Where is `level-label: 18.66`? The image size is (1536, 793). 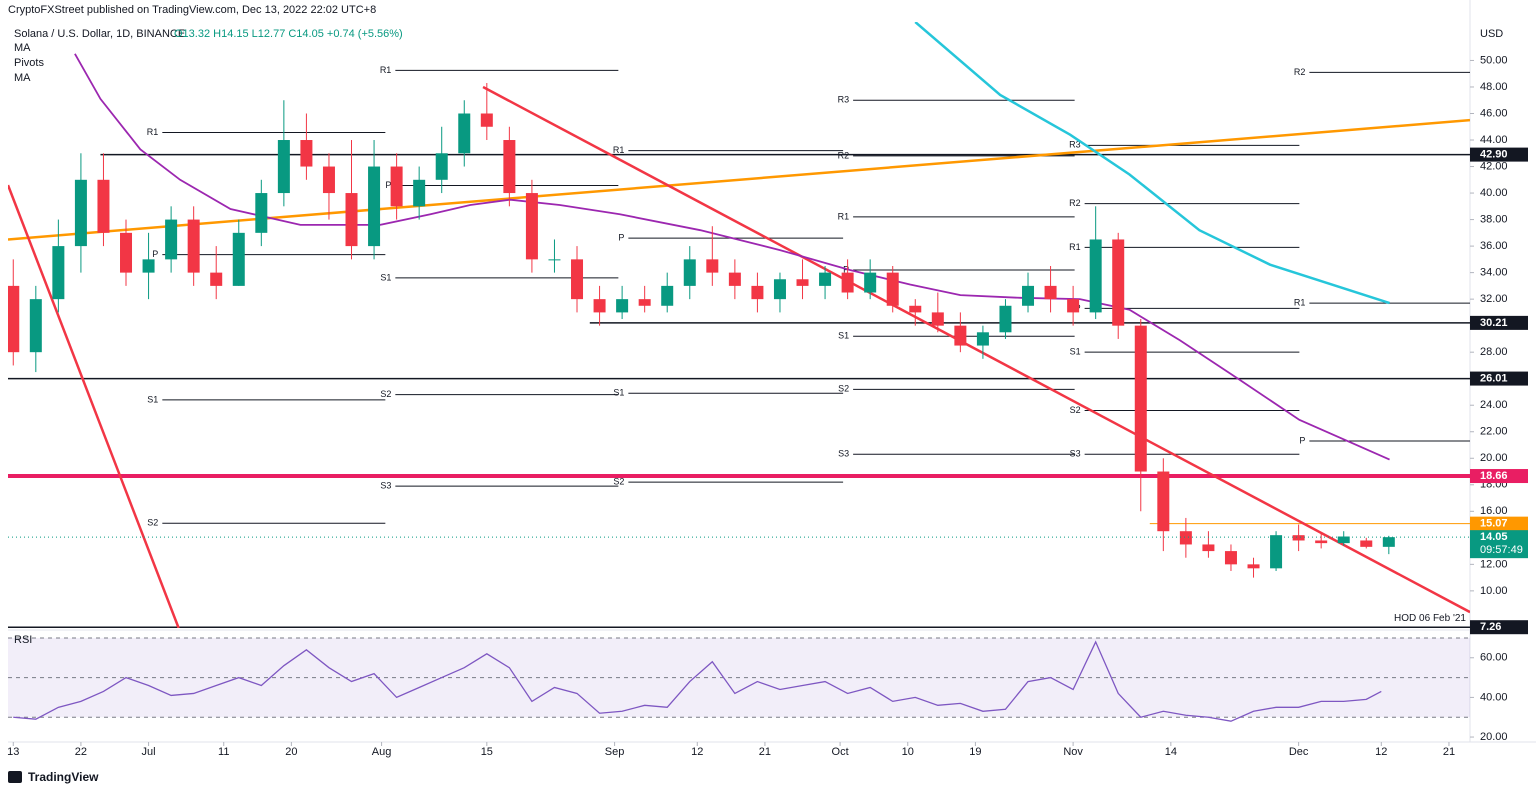 level-label: 18.66 is located at coordinates (1494, 476).